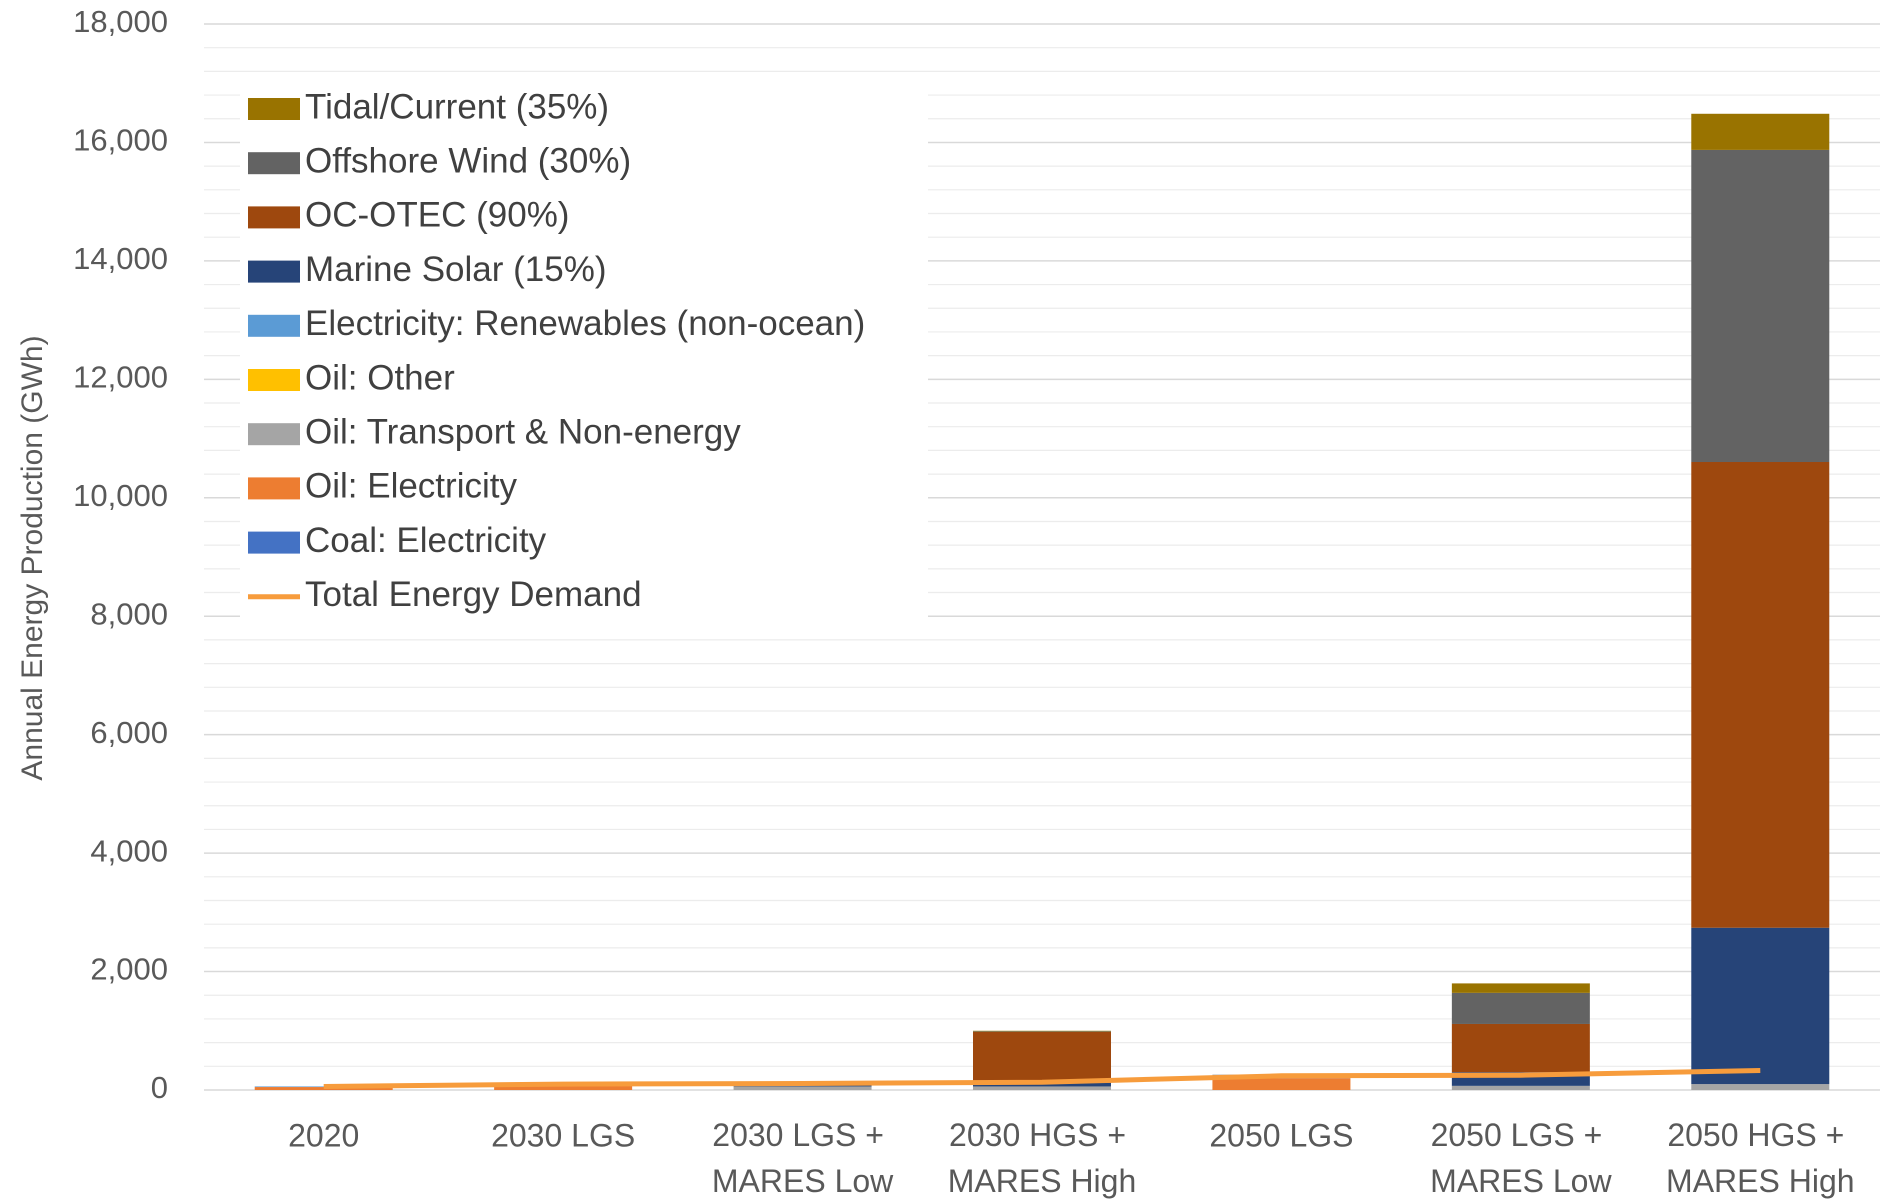 The width and height of the screenshot is (1883, 1203). I want to click on legend-label: Total Energy Demand, so click(473, 594).